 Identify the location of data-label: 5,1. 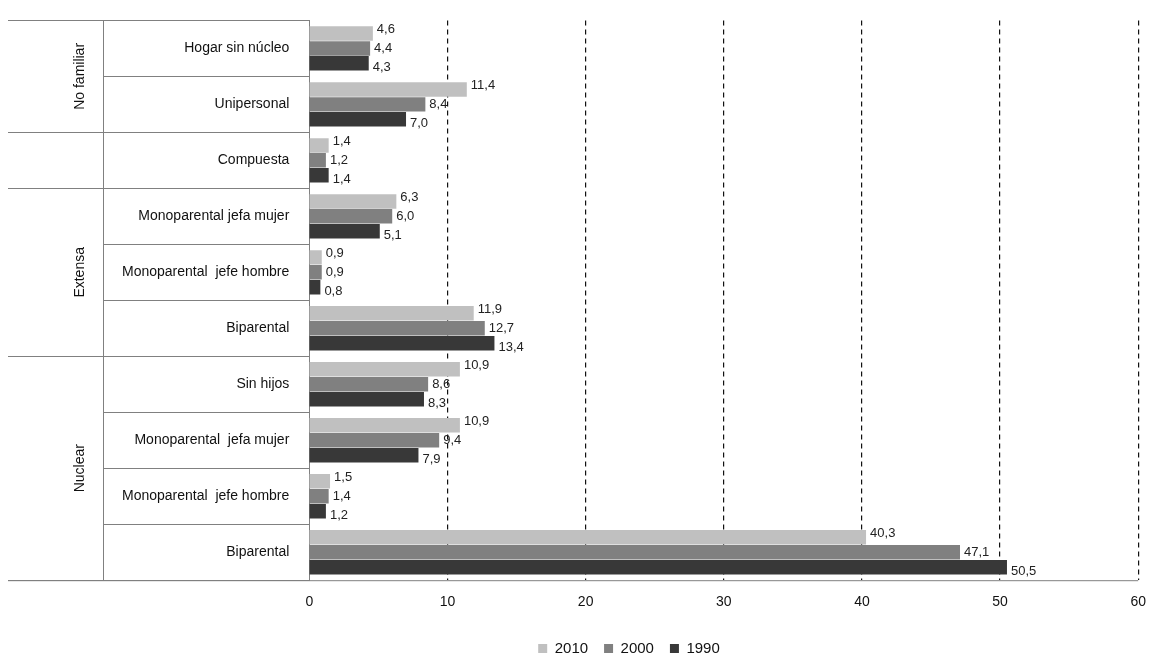
(392, 234).